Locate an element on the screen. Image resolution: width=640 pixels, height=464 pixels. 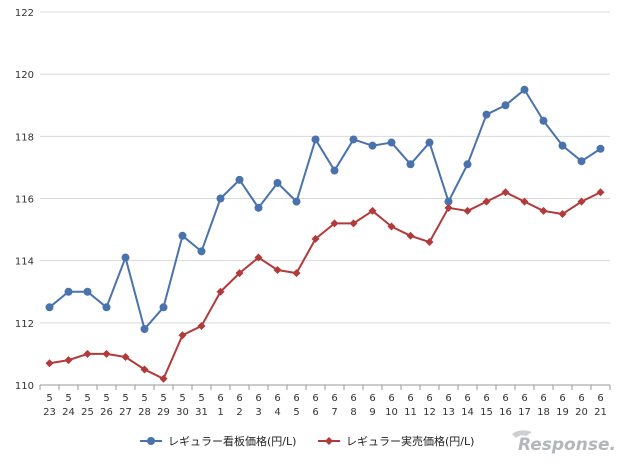
y-tick-label: 116 is located at coordinates (24, 200).